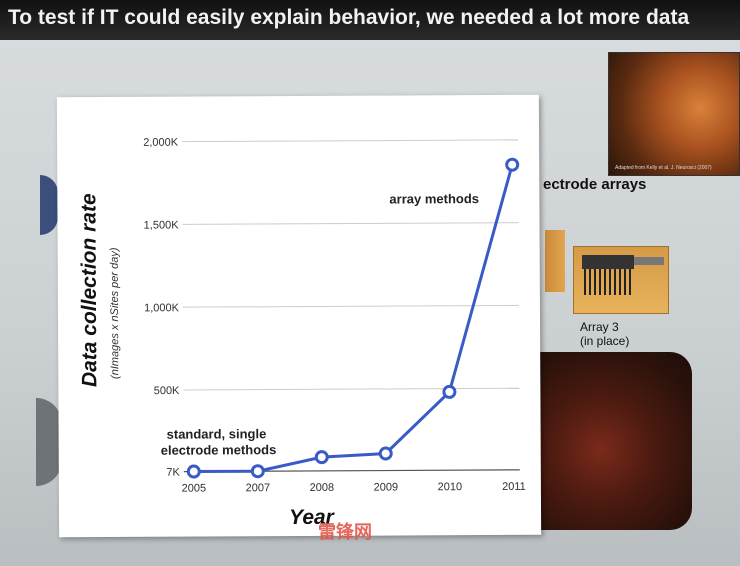  I want to click on y-tick-labels: 7K 500K 1,000K 1,500K 2,000K, so click(161, 308).